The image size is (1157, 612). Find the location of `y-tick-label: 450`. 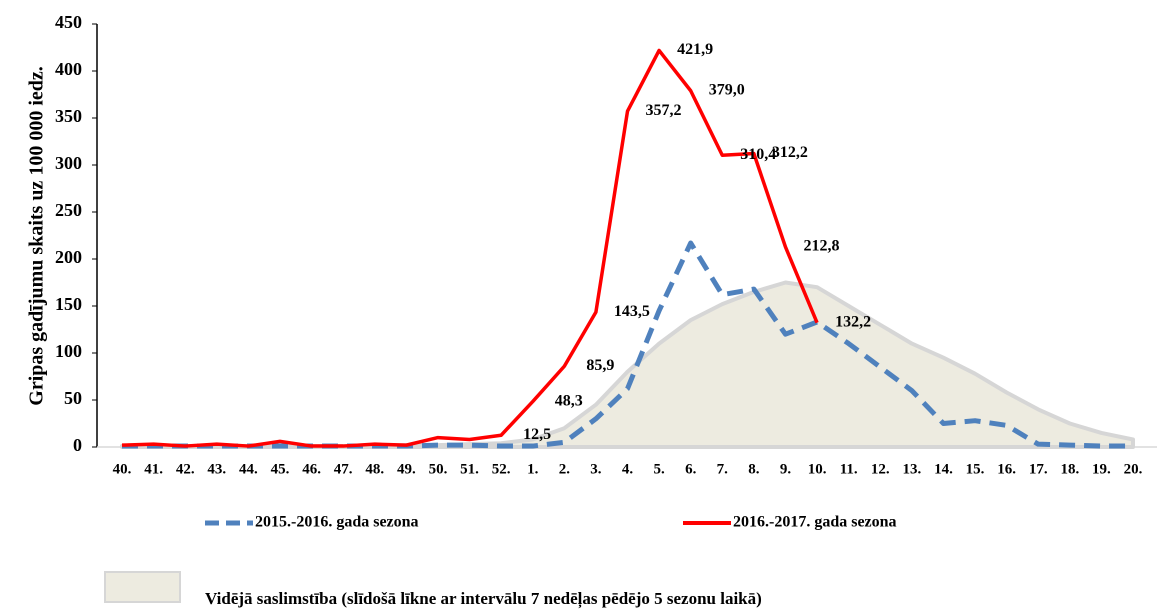

y-tick-label: 450 is located at coordinates (68, 22).